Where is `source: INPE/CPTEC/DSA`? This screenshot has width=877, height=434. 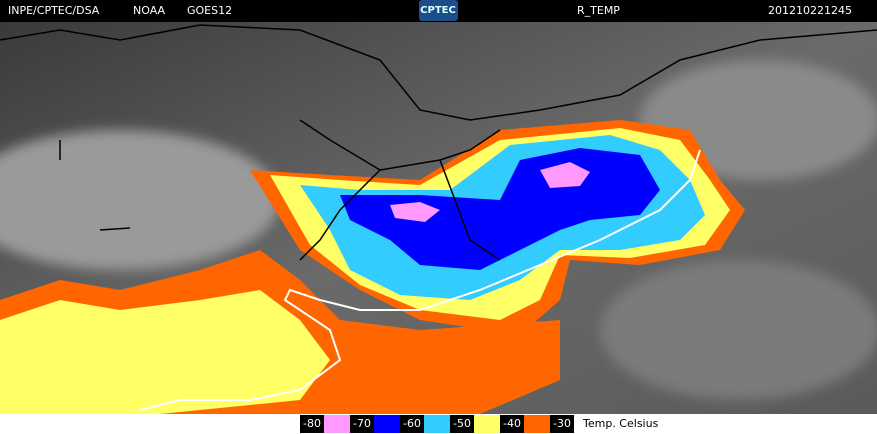
source: INPE/CPTEC/DSA is located at coordinates (54, 10).